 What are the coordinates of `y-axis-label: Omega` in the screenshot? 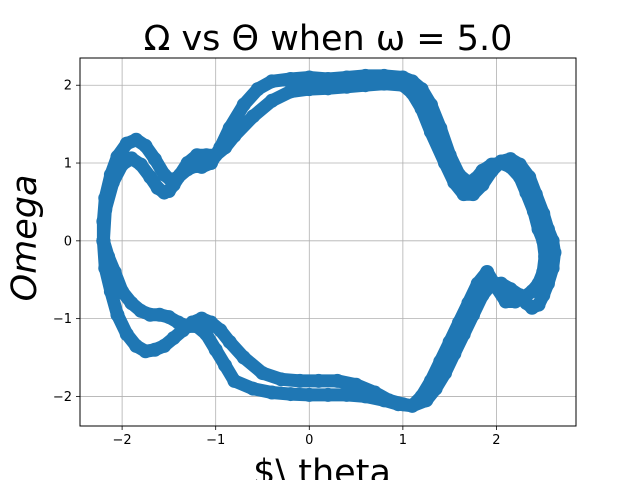 It's located at (25, 238).